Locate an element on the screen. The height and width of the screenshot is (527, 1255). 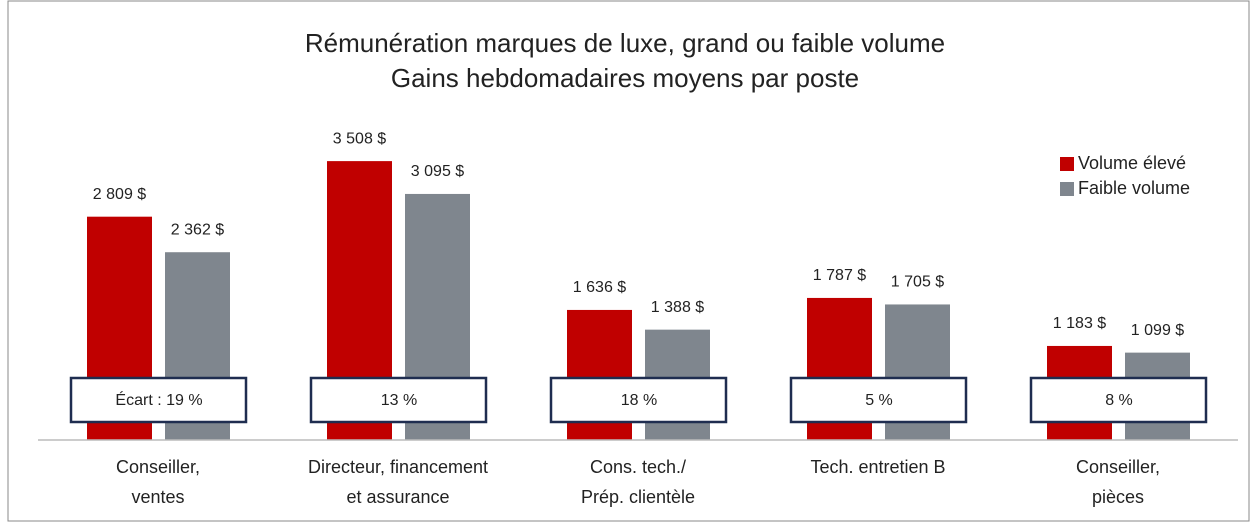
x-tick-label: Tech. entretien B is located at coordinates (877, 467).